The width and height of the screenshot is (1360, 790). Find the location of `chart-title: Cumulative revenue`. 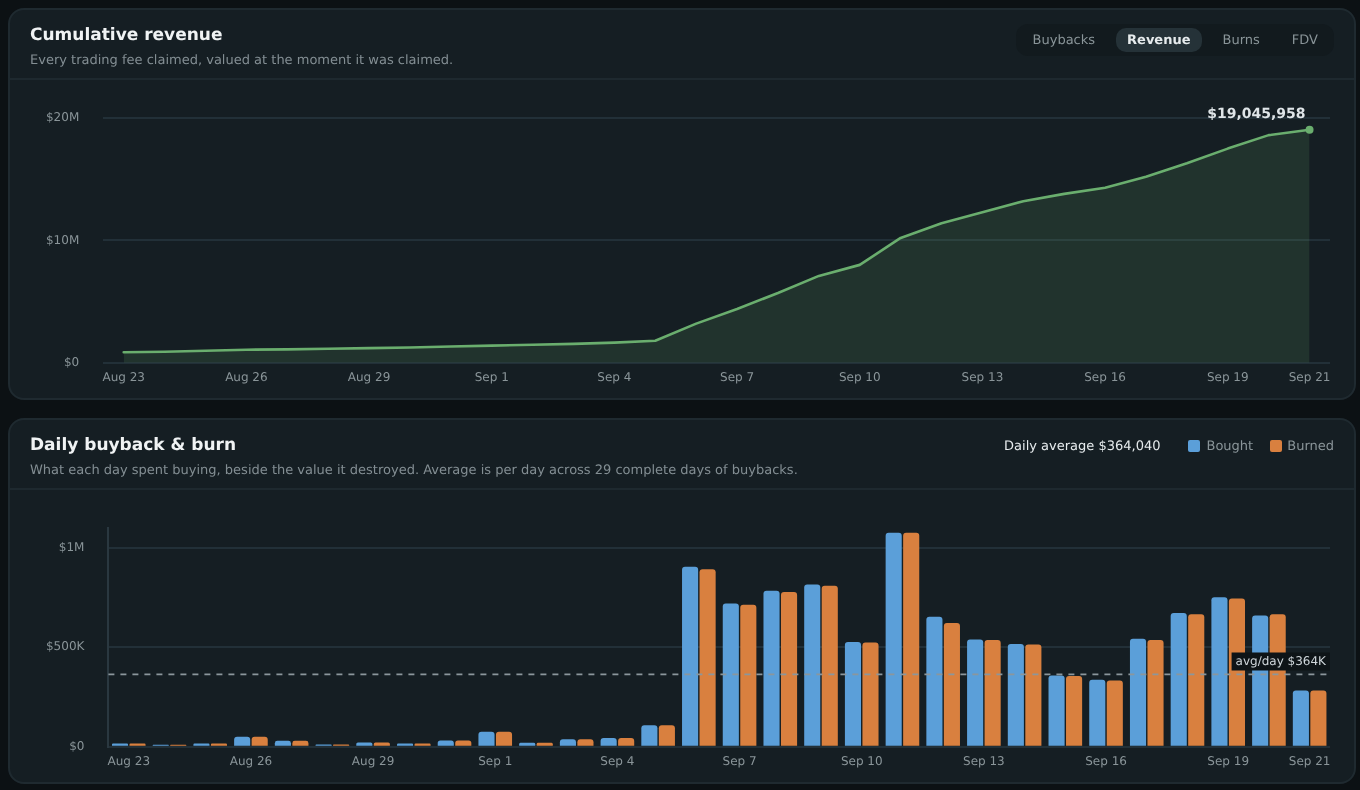

chart-title: Cumulative revenue is located at coordinates (126, 36).